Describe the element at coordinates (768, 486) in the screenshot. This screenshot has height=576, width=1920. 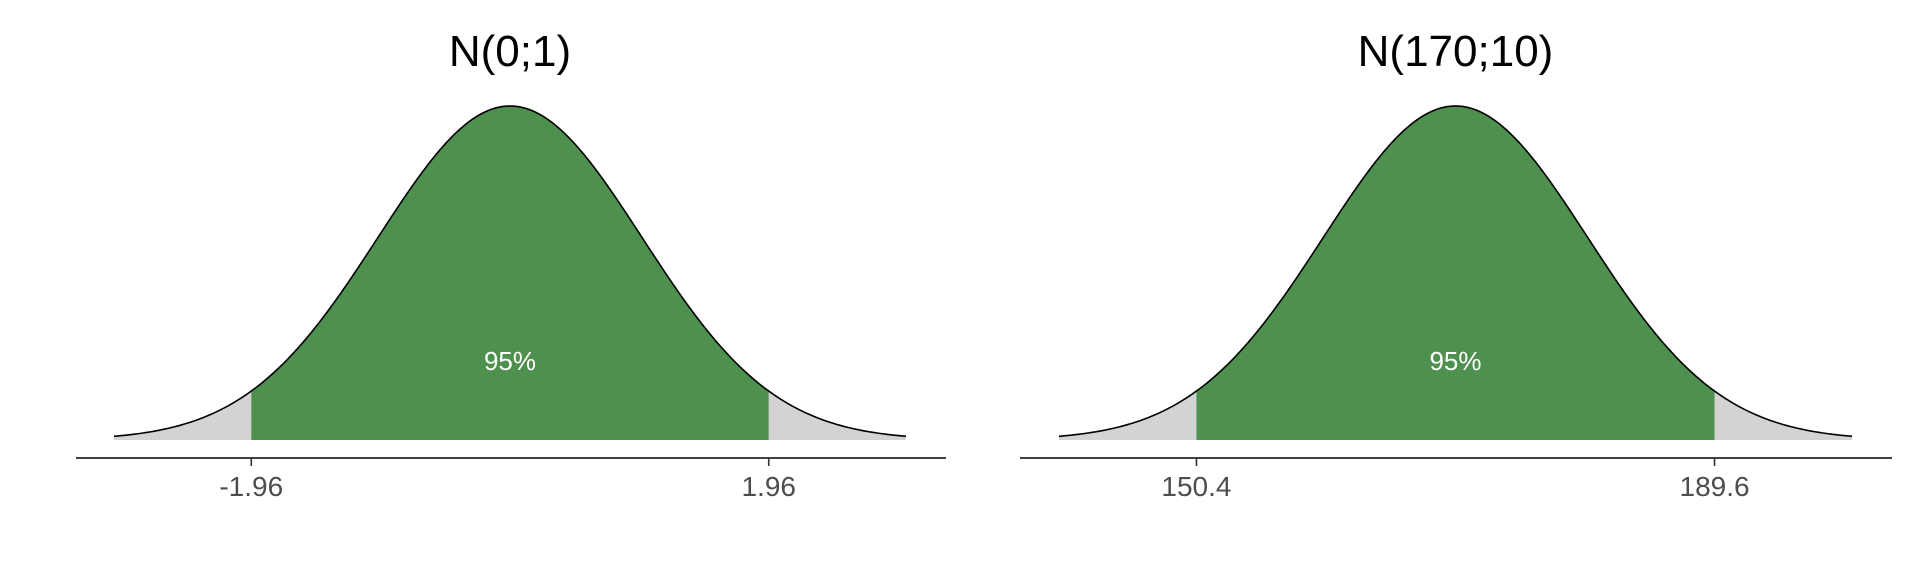
I see `x-tick-label: 1.96` at that location.